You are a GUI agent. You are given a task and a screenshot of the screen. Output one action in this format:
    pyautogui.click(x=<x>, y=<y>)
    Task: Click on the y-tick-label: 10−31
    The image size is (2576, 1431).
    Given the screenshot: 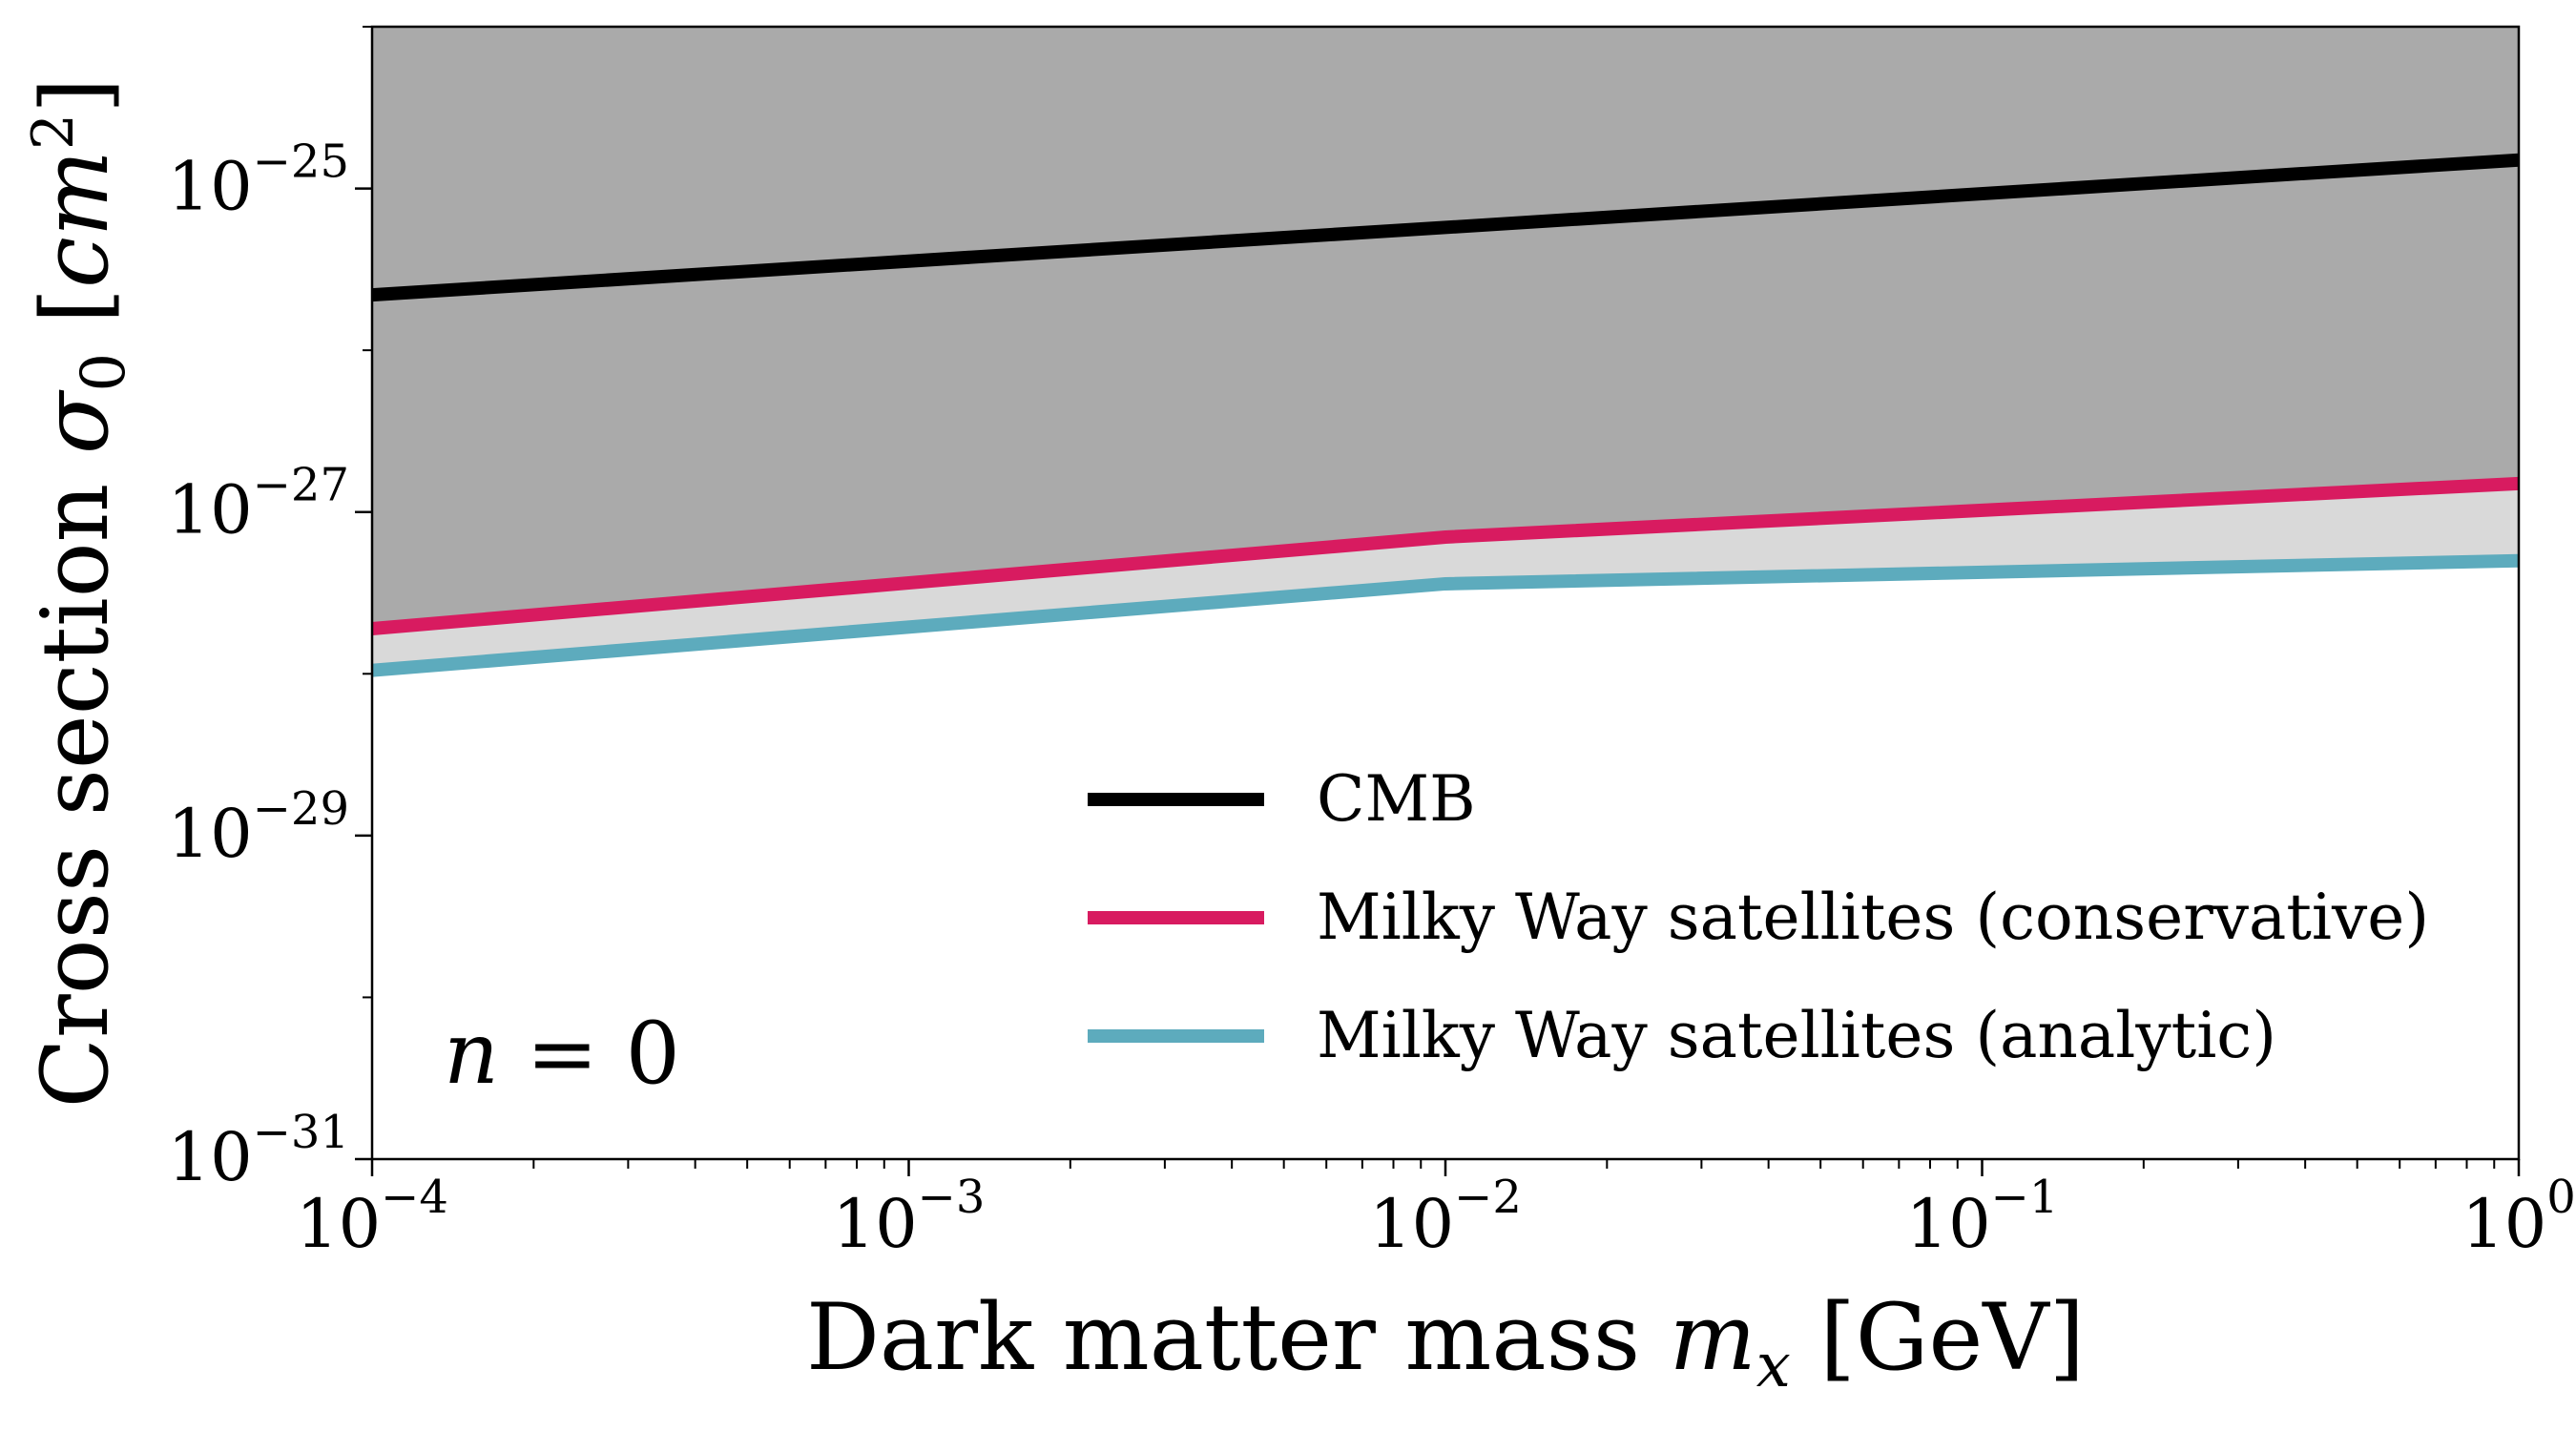 What is the action you would take?
    pyautogui.click(x=258, y=1151)
    